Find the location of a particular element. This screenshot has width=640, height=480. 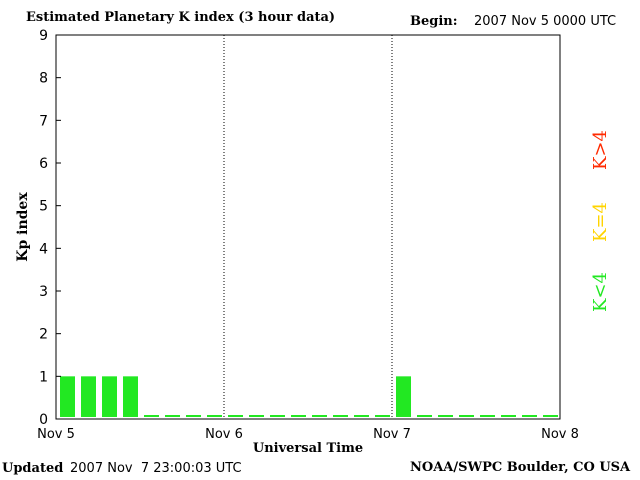

x-axis-ticks: Nov 5 Nov 6 Nov 7 Nov 8 is located at coordinates (308, 434).